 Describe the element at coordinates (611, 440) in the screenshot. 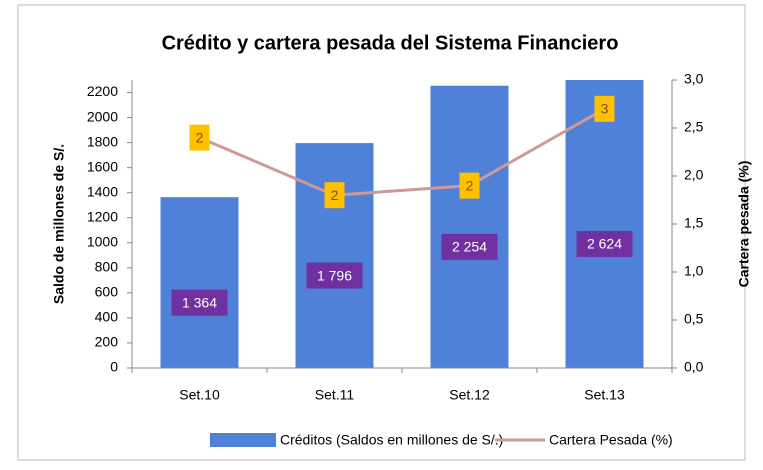

I see `legend-label: Cartera Pesada (%)` at that location.